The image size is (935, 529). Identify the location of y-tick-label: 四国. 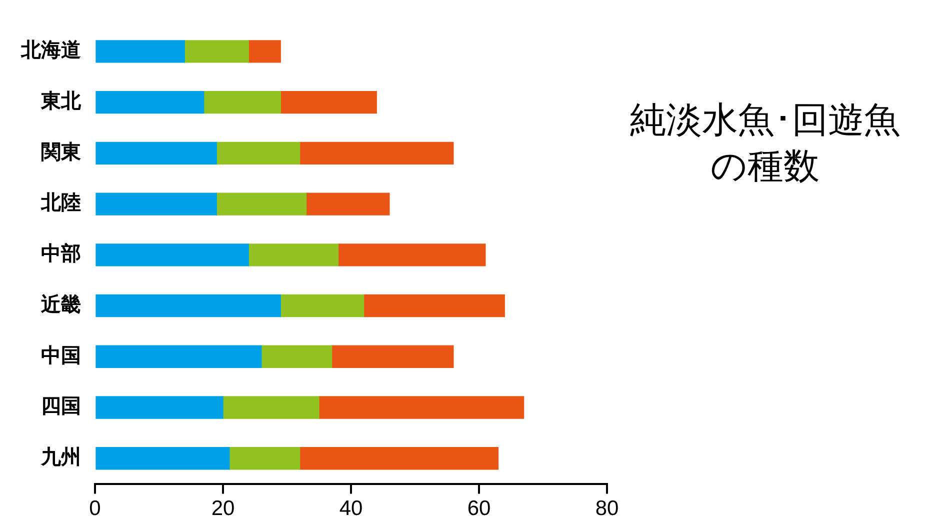
(61, 406).